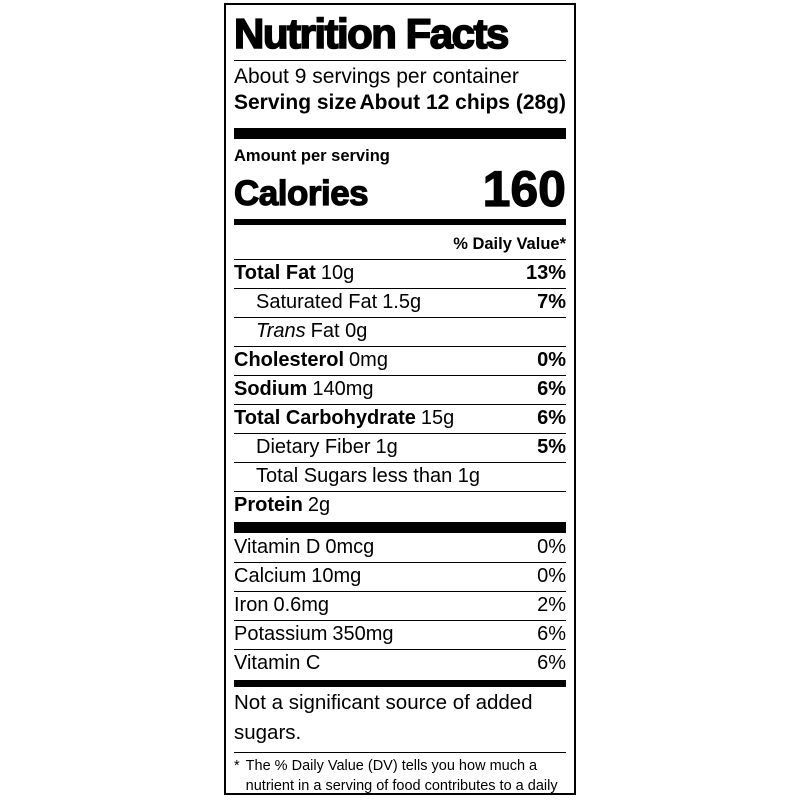 The width and height of the screenshot is (800, 803). I want to click on nutrient-name: Total Fat, so click(275, 273).